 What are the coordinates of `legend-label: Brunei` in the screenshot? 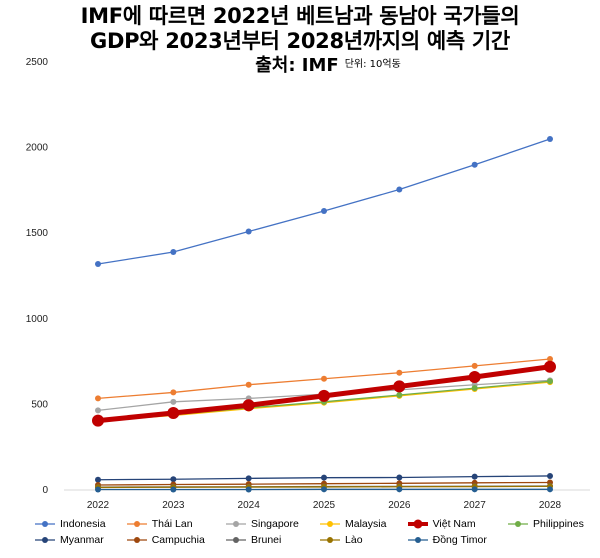 It's located at (266, 540).